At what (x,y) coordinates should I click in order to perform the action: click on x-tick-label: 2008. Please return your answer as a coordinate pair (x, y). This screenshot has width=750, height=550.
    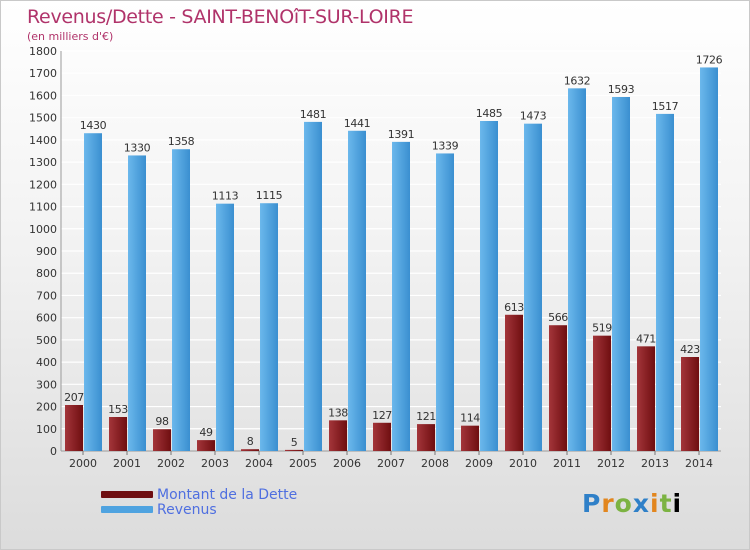
    Looking at the image, I should click on (435, 463).